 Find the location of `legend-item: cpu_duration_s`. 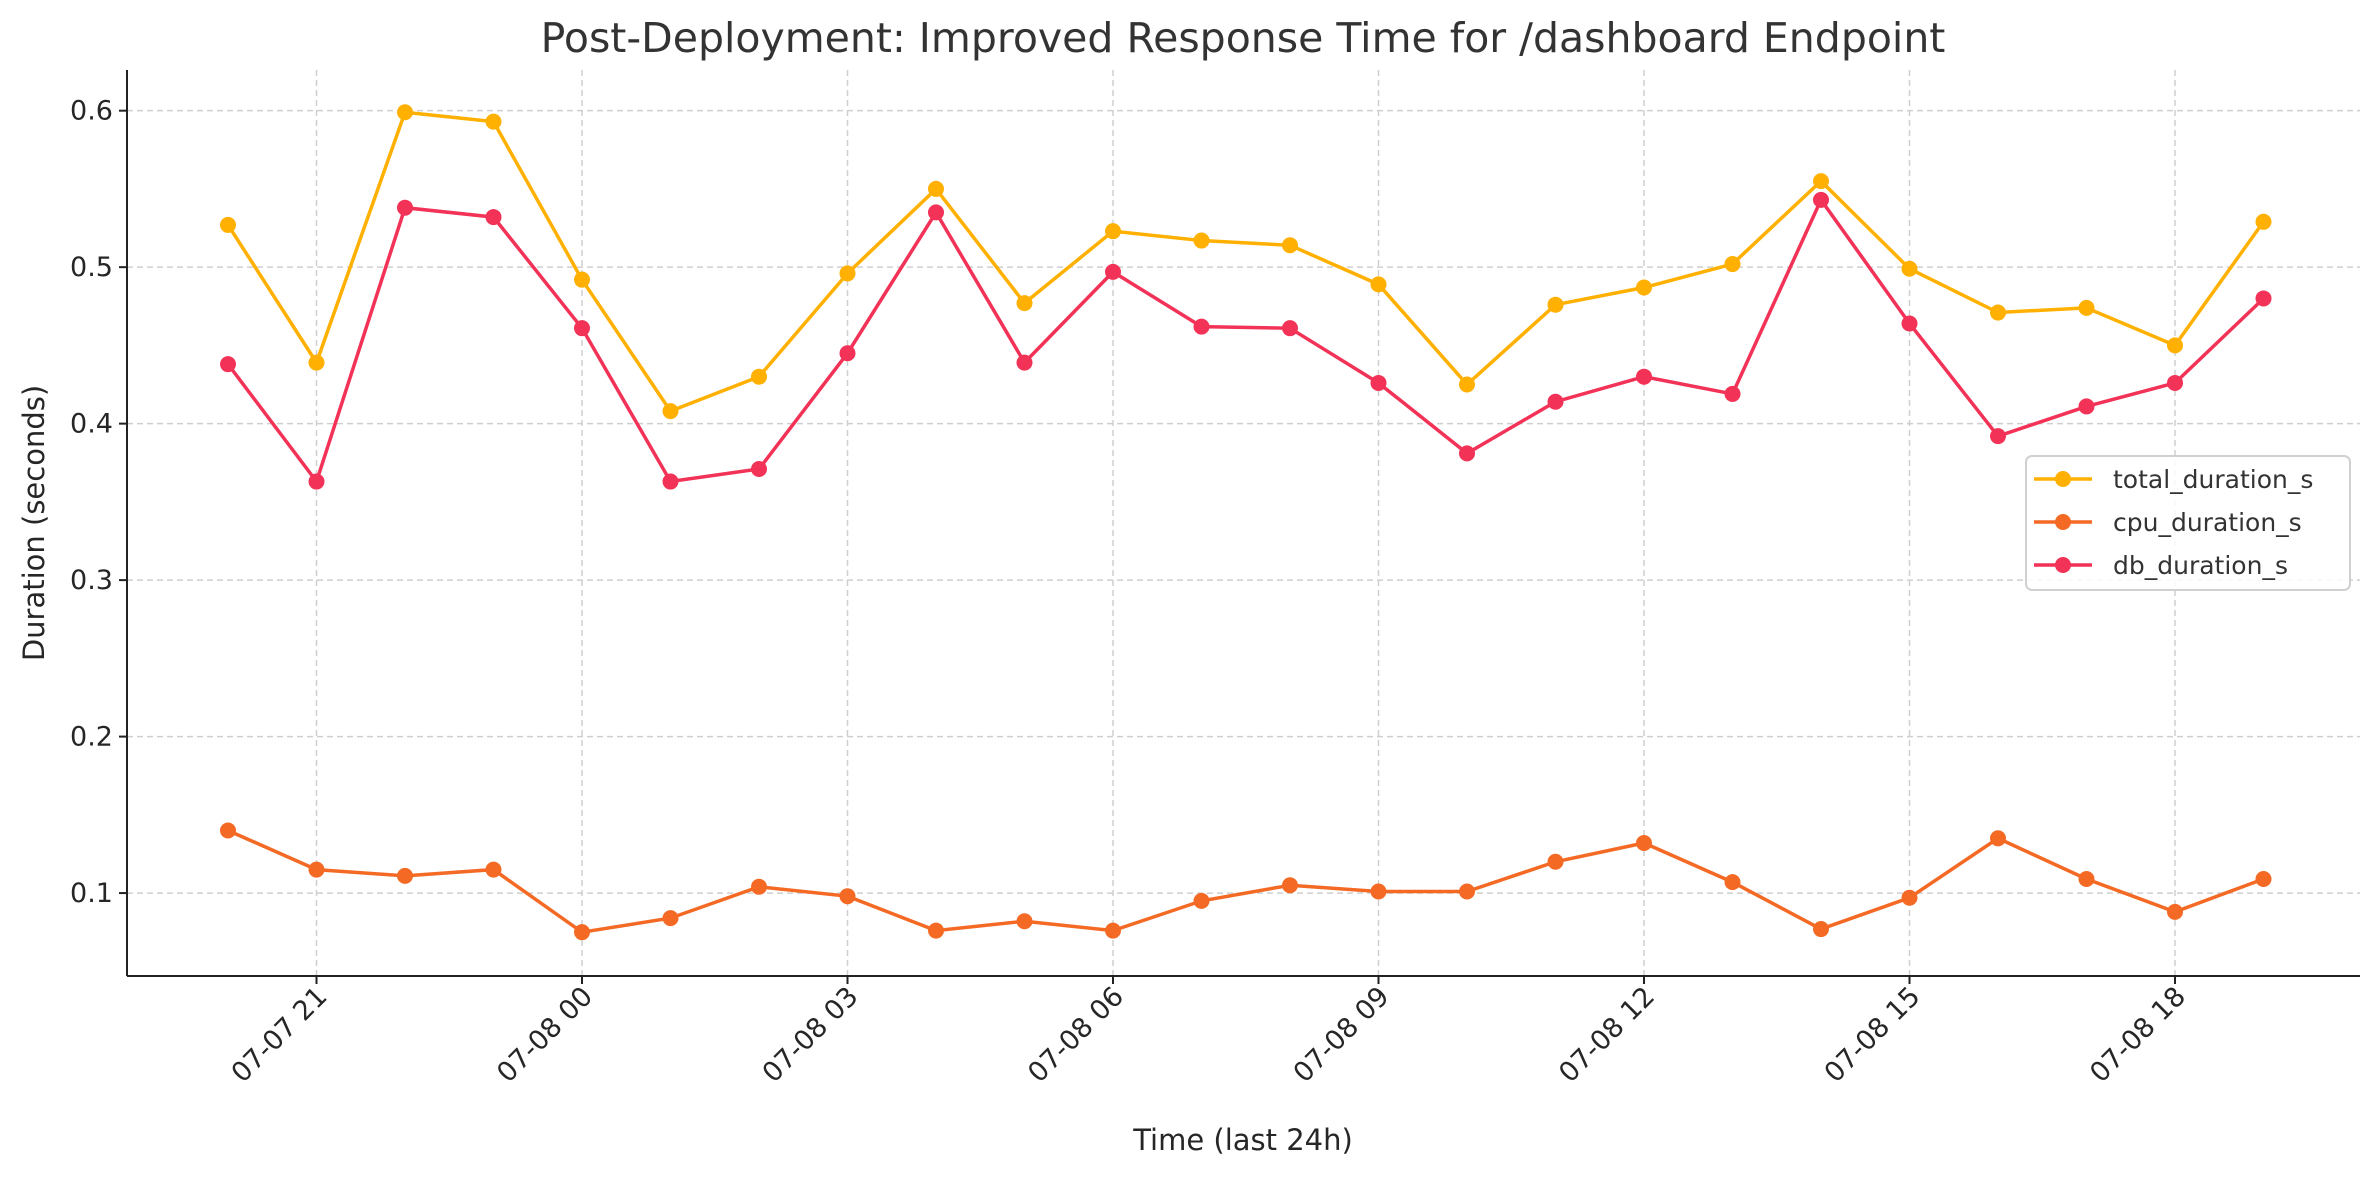

legend-item: cpu_duration_s is located at coordinates (2168, 522).